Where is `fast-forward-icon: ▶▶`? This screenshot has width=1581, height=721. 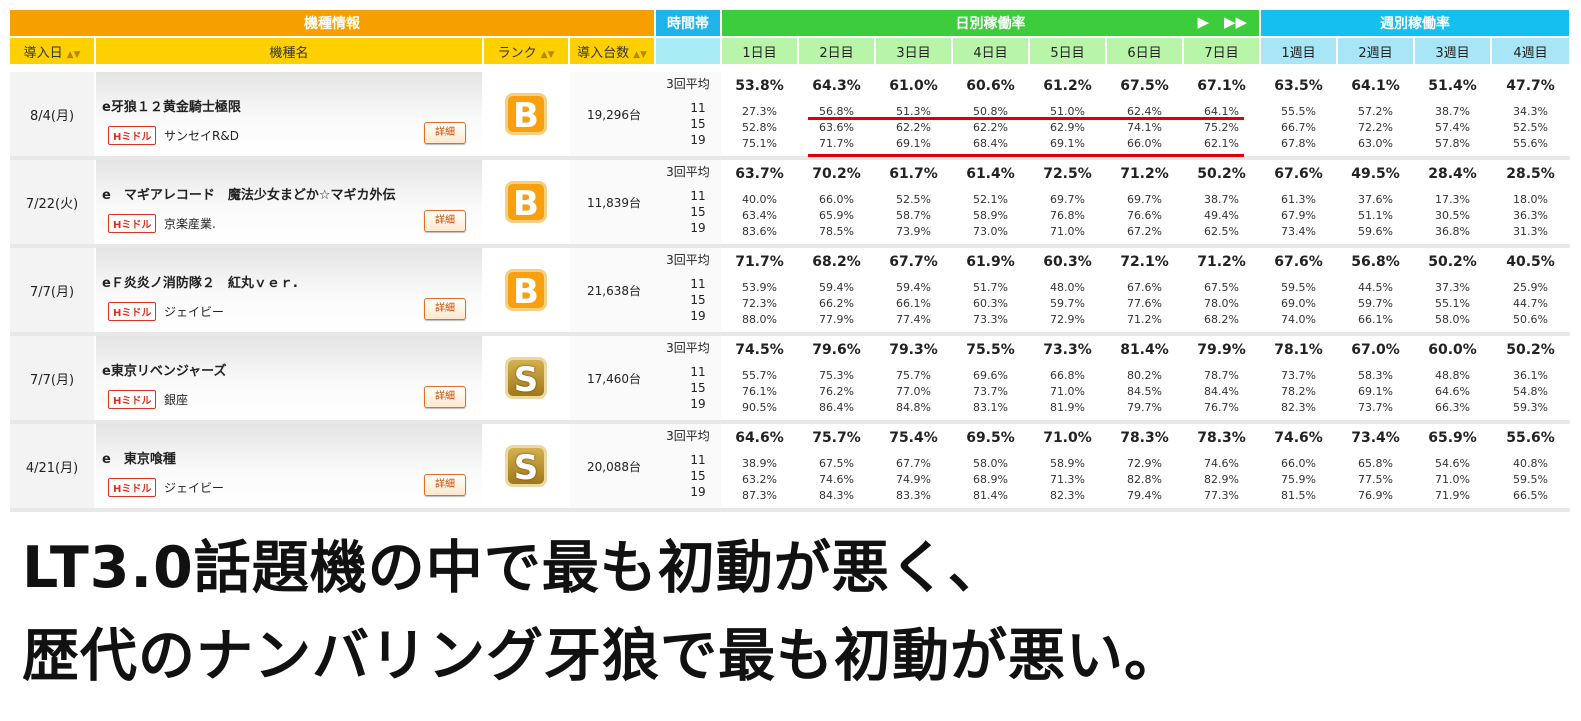 fast-forward-icon: ▶▶ is located at coordinates (1235, 22).